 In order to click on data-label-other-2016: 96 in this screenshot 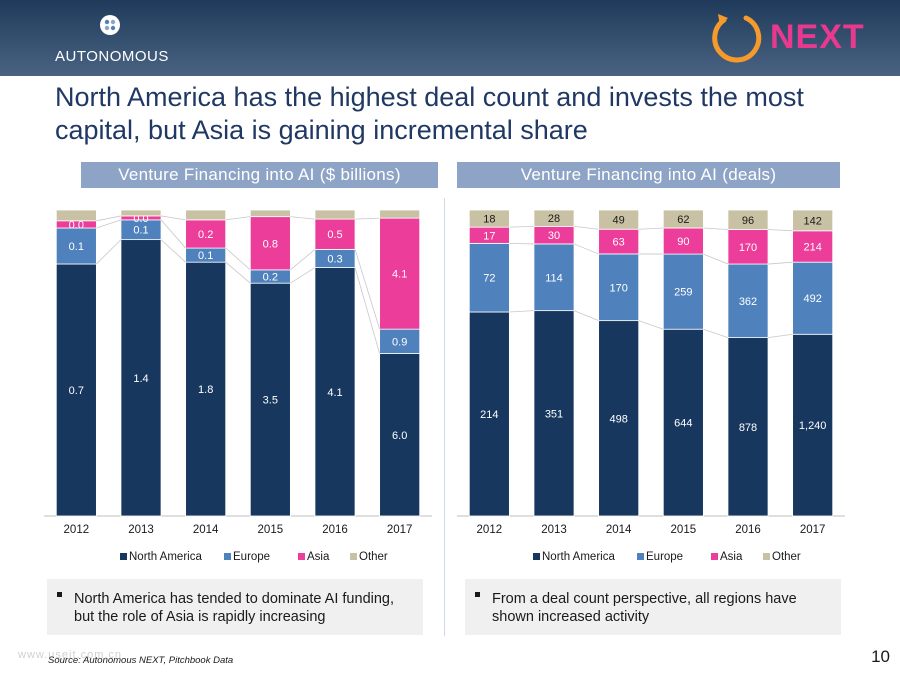, I will do `click(748, 221)`.